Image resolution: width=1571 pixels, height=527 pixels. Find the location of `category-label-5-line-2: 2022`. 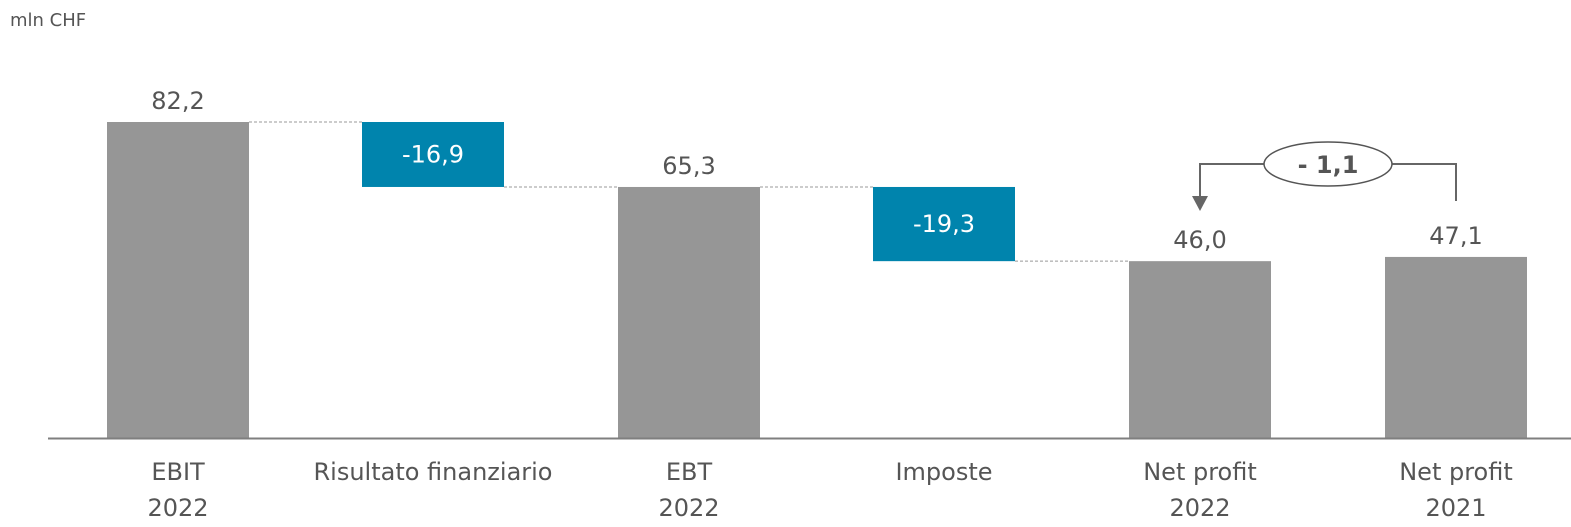

category-label-5-line-2: 2022 is located at coordinates (1199, 508).